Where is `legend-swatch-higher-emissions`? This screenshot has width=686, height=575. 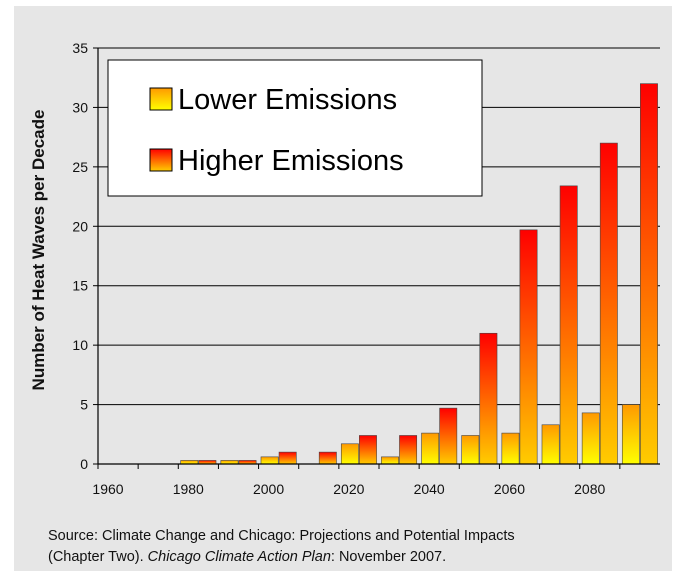 legend-swatch-higher-emissions is located at coordinates (161, 160).